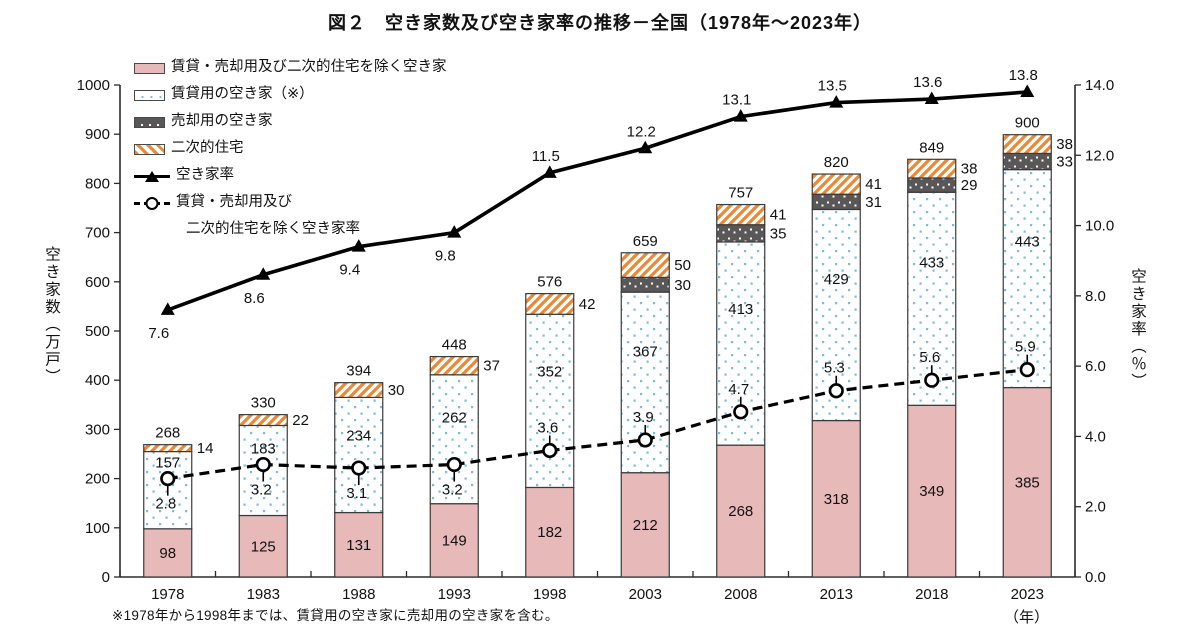 The image size is (1200, 639). Describe the element at coordinates (932, 168) in the screenshot. I see `bar-2018-secondary` at that location.